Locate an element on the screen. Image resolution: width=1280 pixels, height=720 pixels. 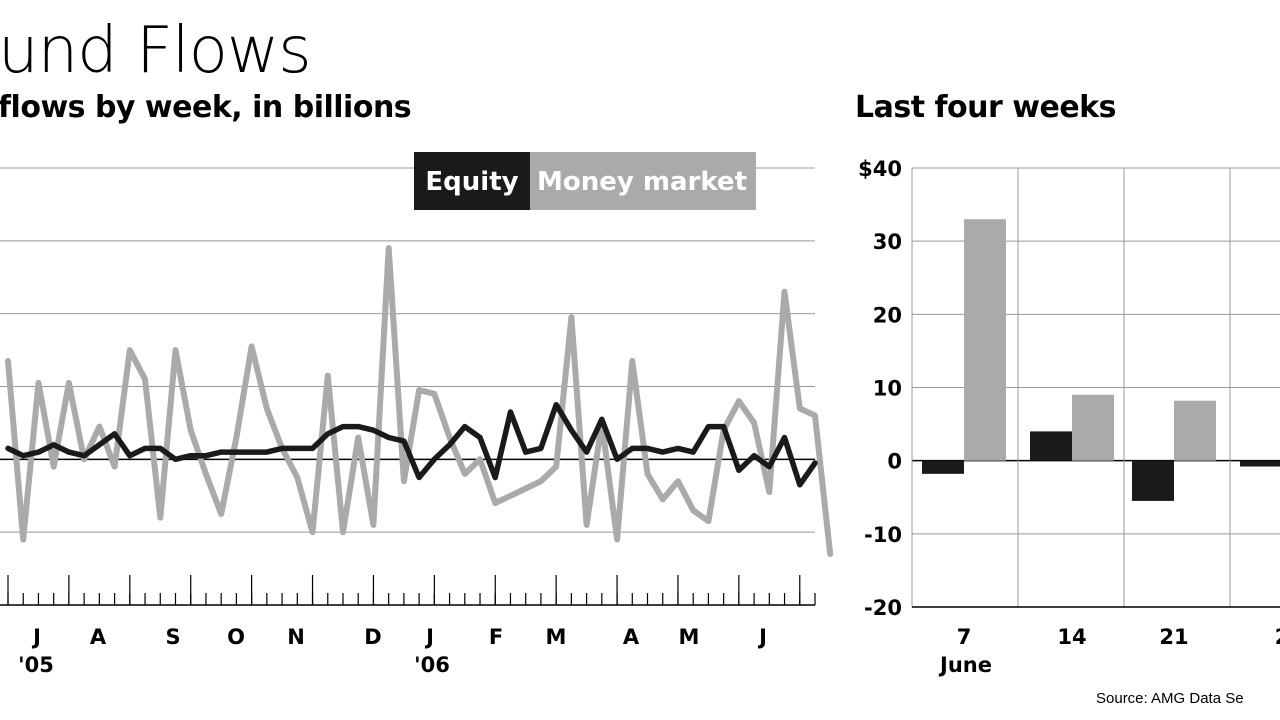
bar-y-tick-label: 20 is located at coordinates (887, 315).